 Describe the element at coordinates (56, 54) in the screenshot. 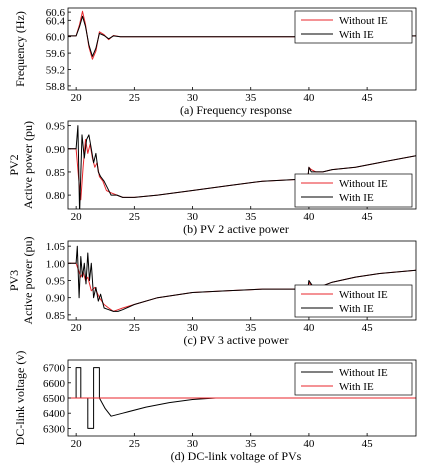

I see `y-tick-label: 59.6` at that location.